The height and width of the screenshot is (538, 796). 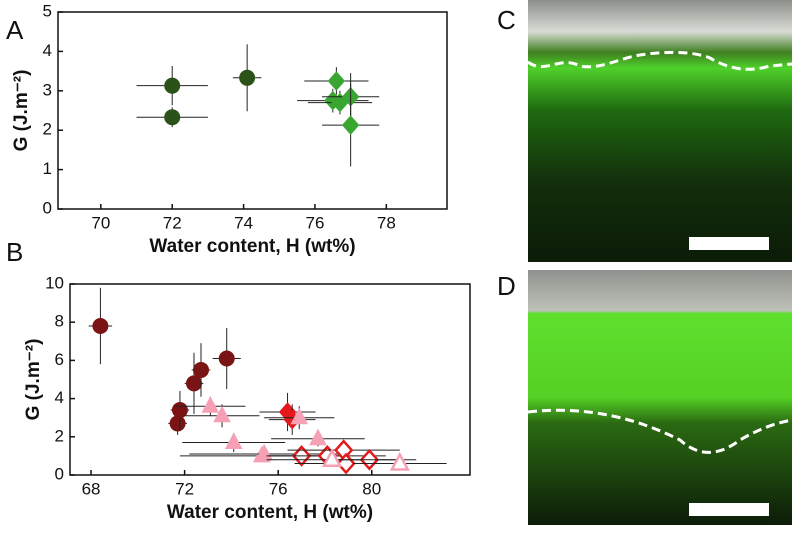 I want to click on y-tick-label: 1, so click(x=47, y=168).